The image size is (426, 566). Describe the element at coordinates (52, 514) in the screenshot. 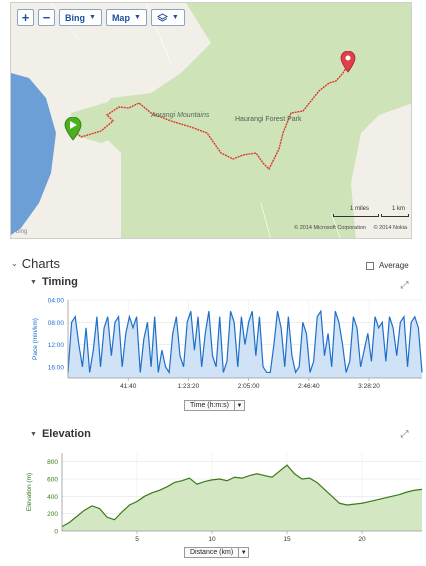

I see `y-tick-label: 200` at that location.